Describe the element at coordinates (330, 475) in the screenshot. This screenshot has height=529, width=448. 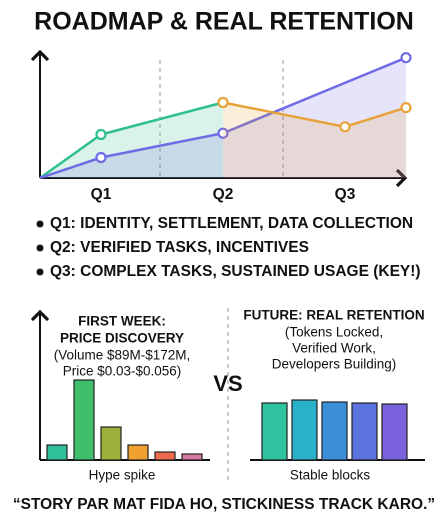
I see `caption: Stable blocks` at that location.